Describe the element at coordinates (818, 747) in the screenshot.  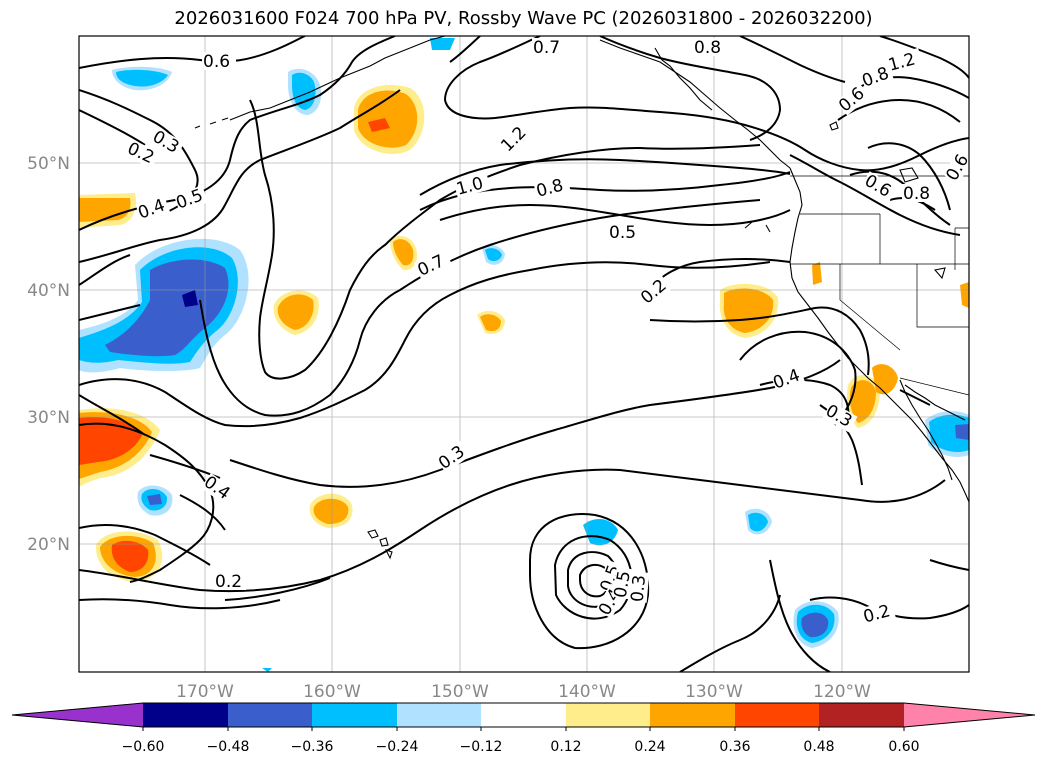
I see `colorbar-tick: 0.48` at that location.